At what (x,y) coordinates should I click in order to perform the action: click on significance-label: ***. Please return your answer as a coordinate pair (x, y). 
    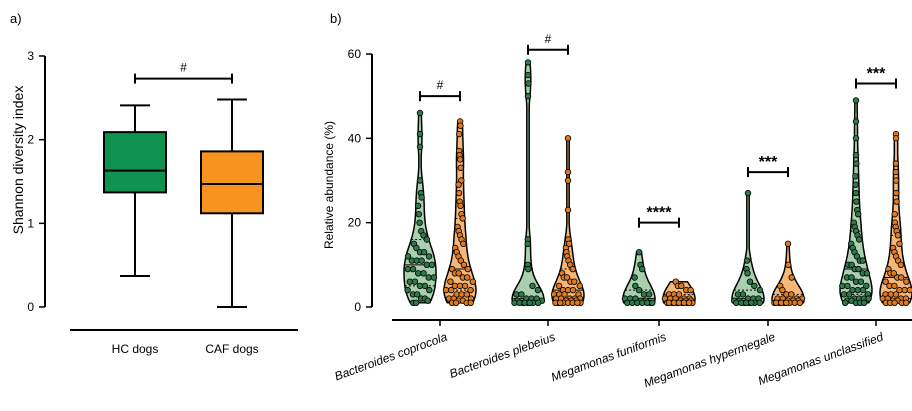
    Looking at the image, I should click on (876, 74).